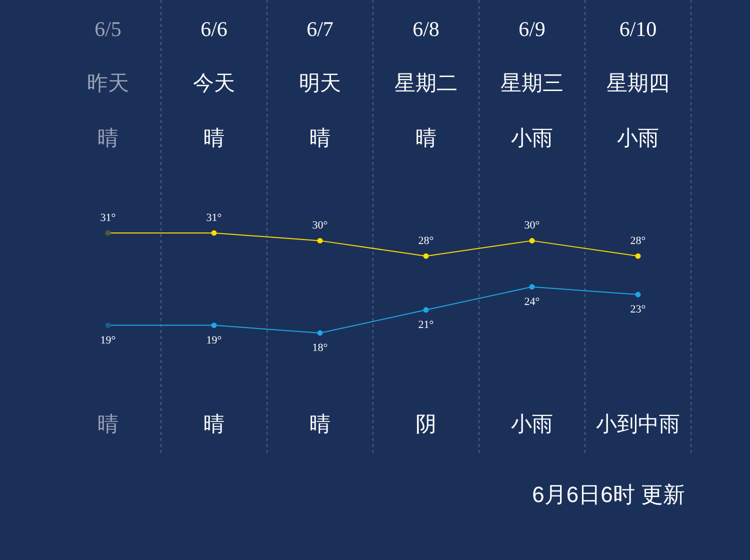  I want to click on text: 6月6日6时 更新, so click(608, 494).